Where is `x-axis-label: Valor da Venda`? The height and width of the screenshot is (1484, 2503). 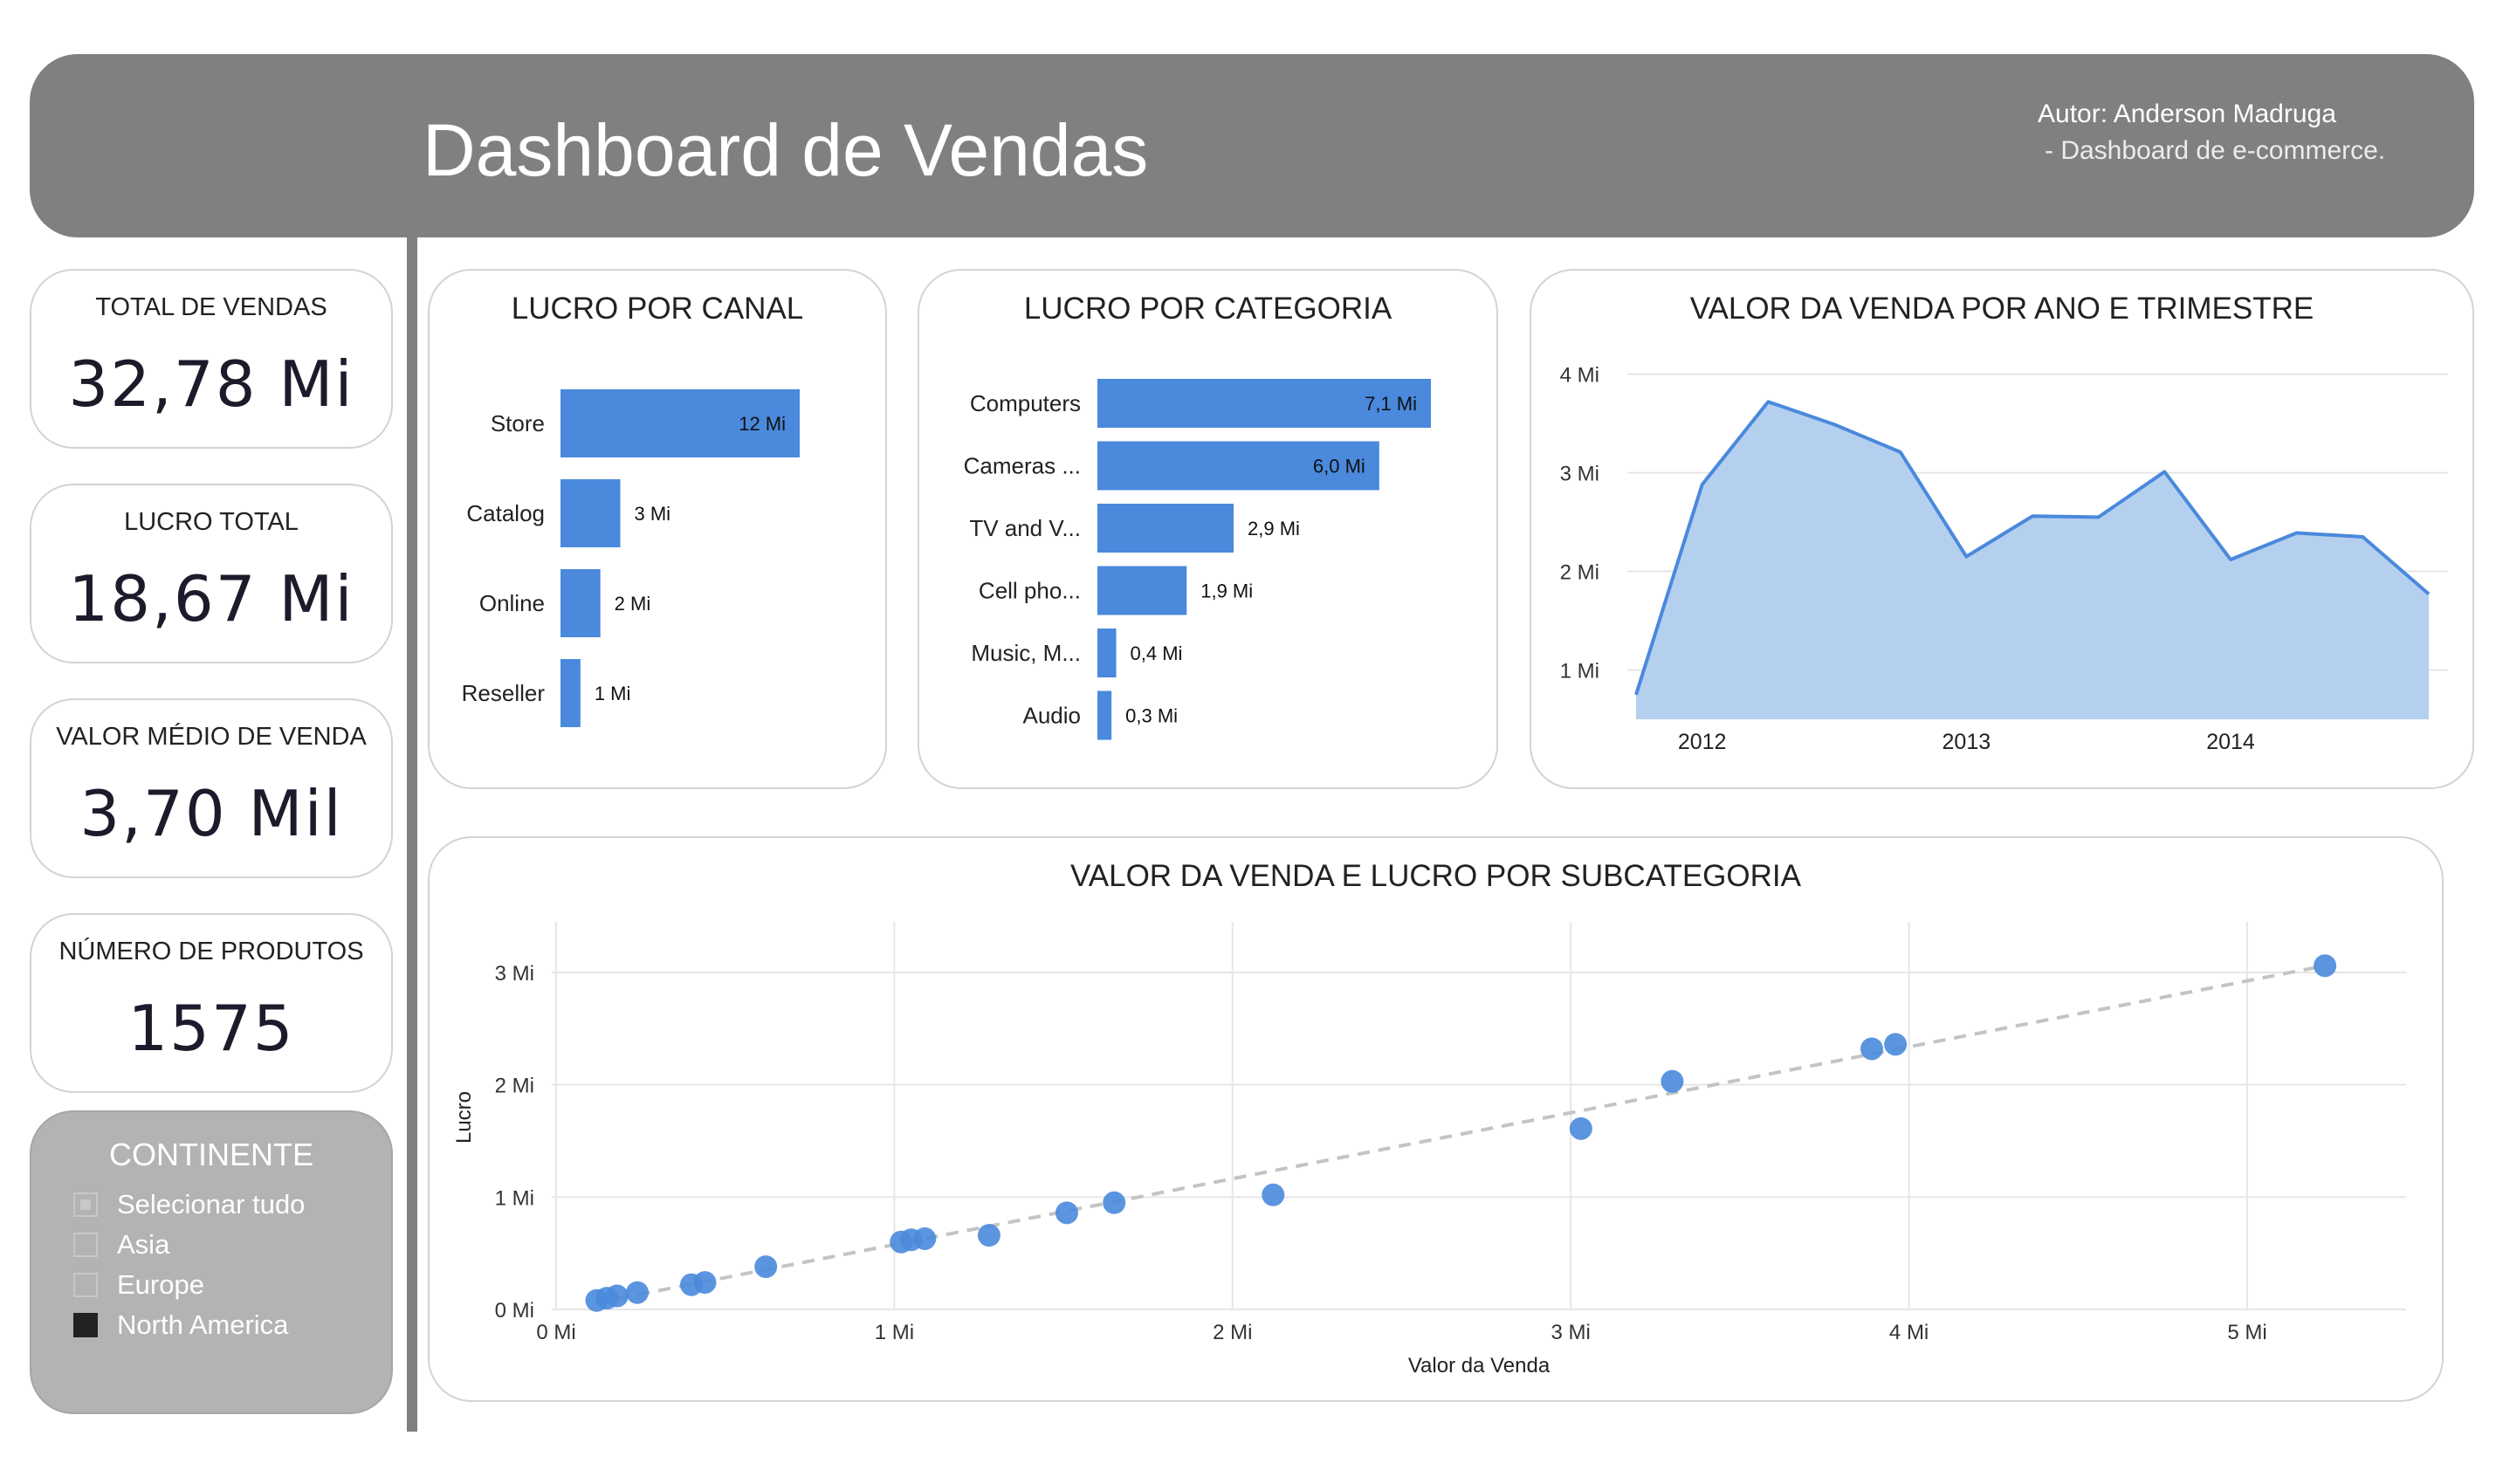 x-axis-label: Valor da Venda is located at coordinates (1479, 1366).